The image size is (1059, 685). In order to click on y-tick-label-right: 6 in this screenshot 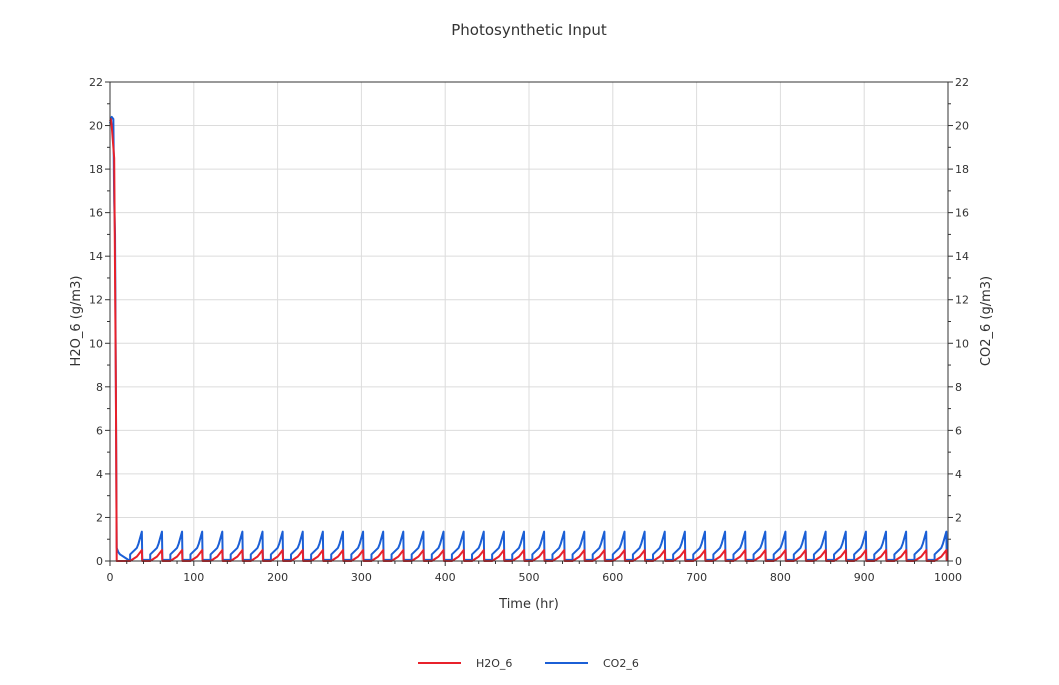, I will do `click(958, 430)`.